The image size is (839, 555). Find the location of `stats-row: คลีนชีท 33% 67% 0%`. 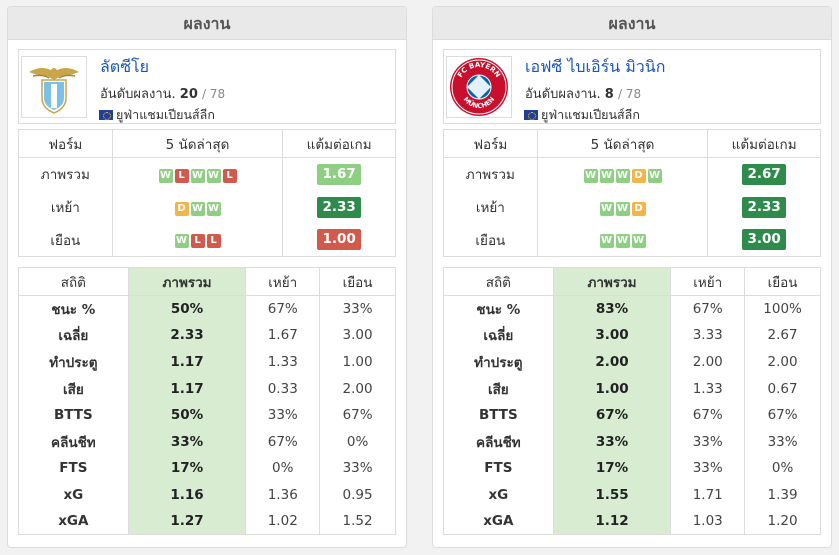

stats-row: คลีนชีท 33% 67% 0% is located at coordinates (207, 442).